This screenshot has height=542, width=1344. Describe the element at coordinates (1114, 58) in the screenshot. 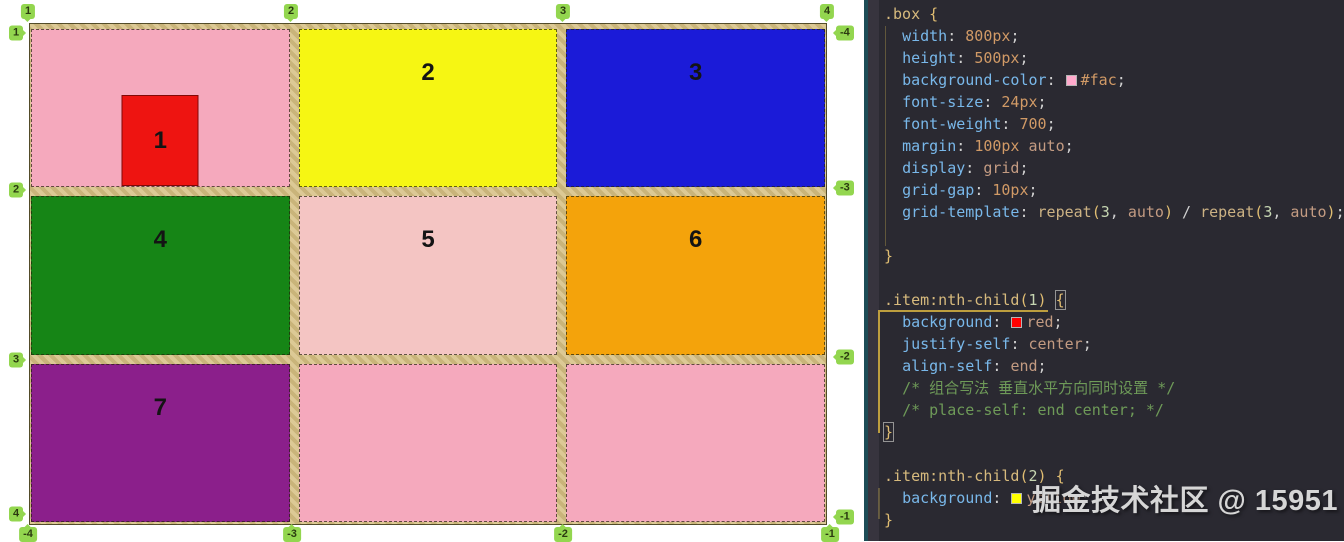

I see `code-line-3: height: 500px;` at that location.